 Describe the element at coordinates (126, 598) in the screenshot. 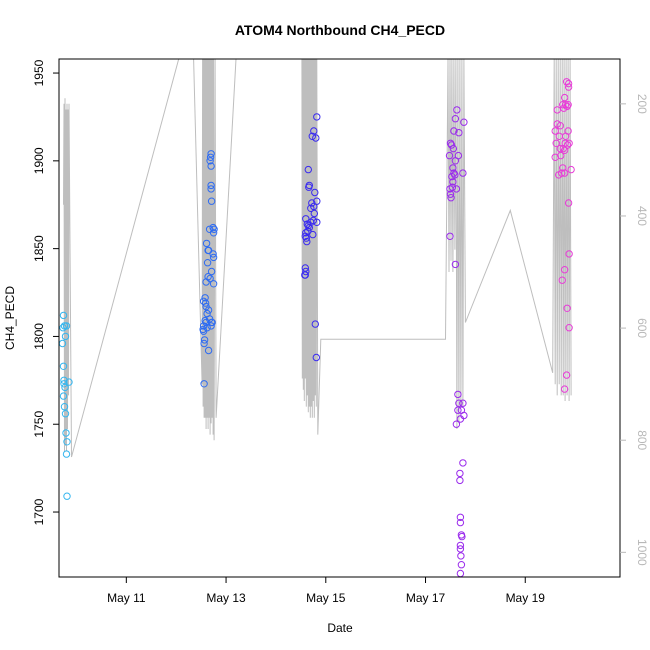

I see `x-tick-label: May 11` at that location.